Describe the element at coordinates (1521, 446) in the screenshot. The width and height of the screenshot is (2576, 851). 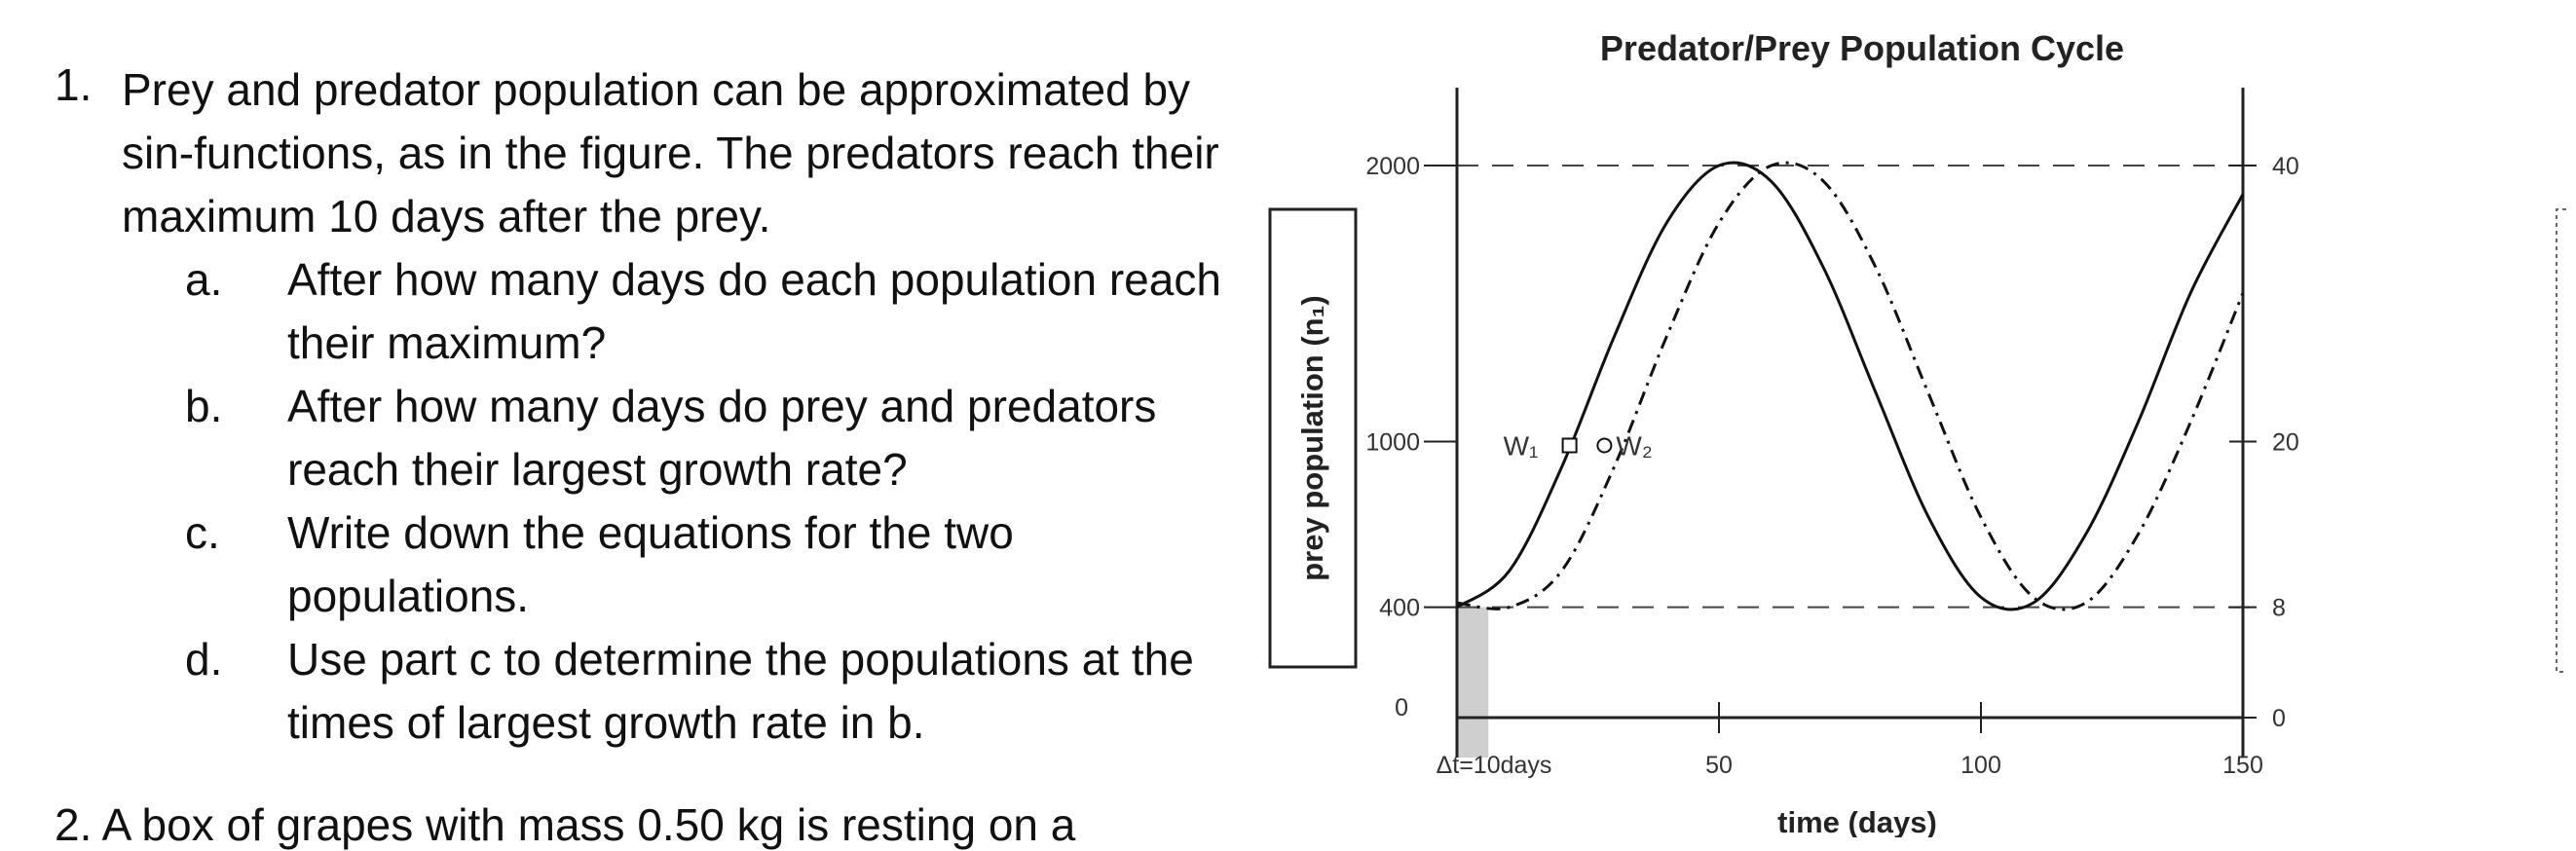
I see `w1-label: W₁` at that location.